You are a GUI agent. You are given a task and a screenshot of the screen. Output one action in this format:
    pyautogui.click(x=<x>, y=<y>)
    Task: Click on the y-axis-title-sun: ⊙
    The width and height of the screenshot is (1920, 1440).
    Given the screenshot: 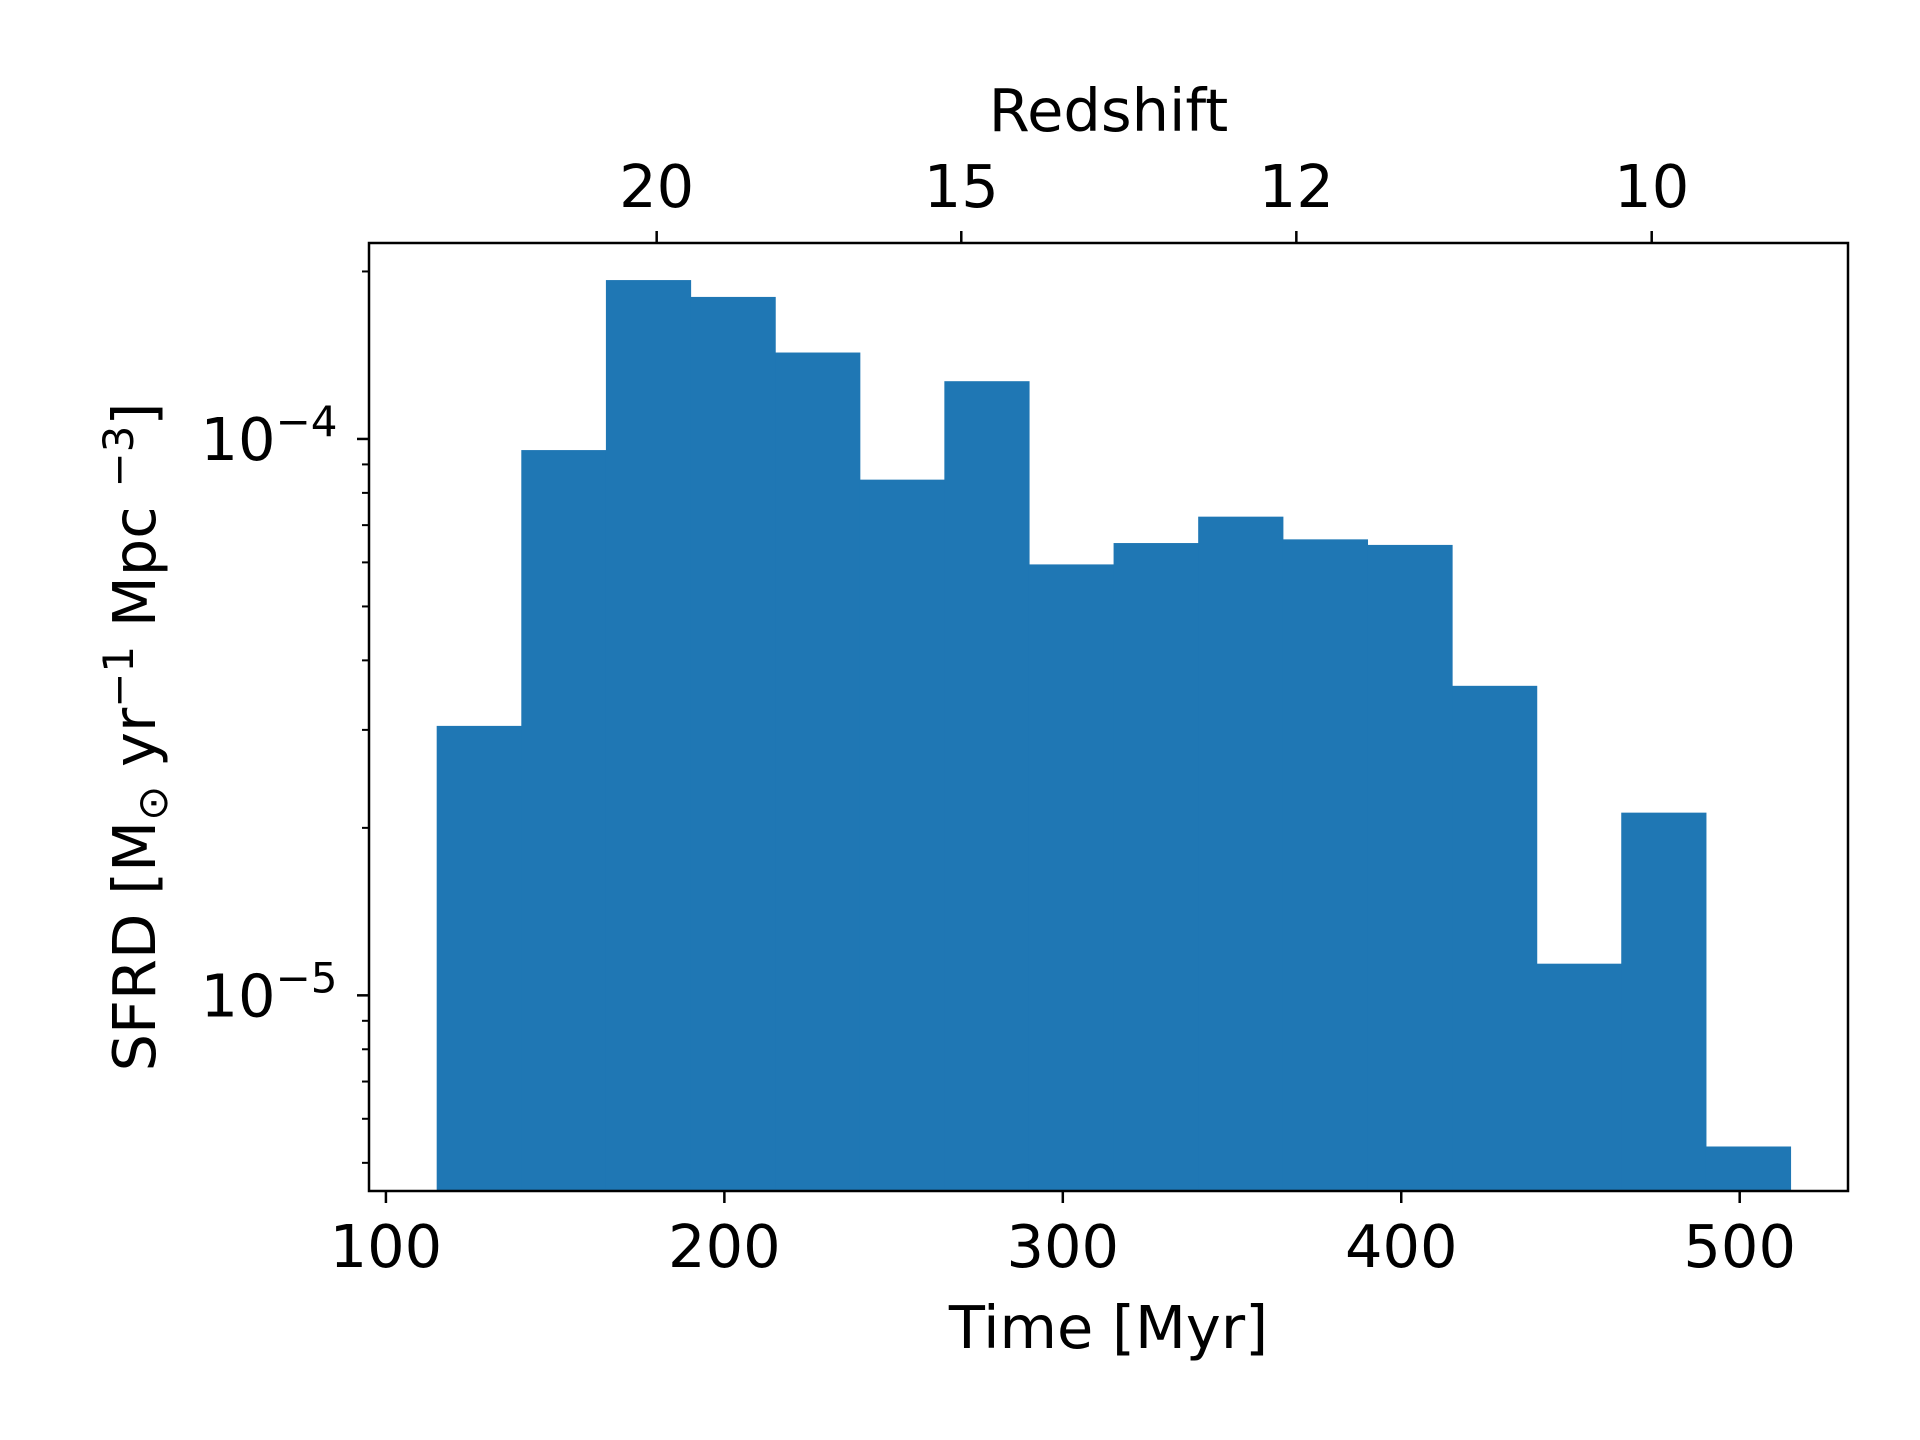 What is the action you would take?
    pyautogui.click(x=152, y=803)
    